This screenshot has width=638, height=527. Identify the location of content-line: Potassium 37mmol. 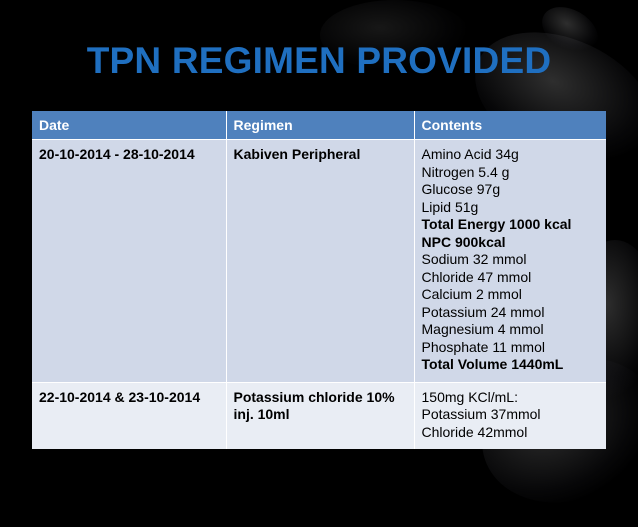
(481, 414).